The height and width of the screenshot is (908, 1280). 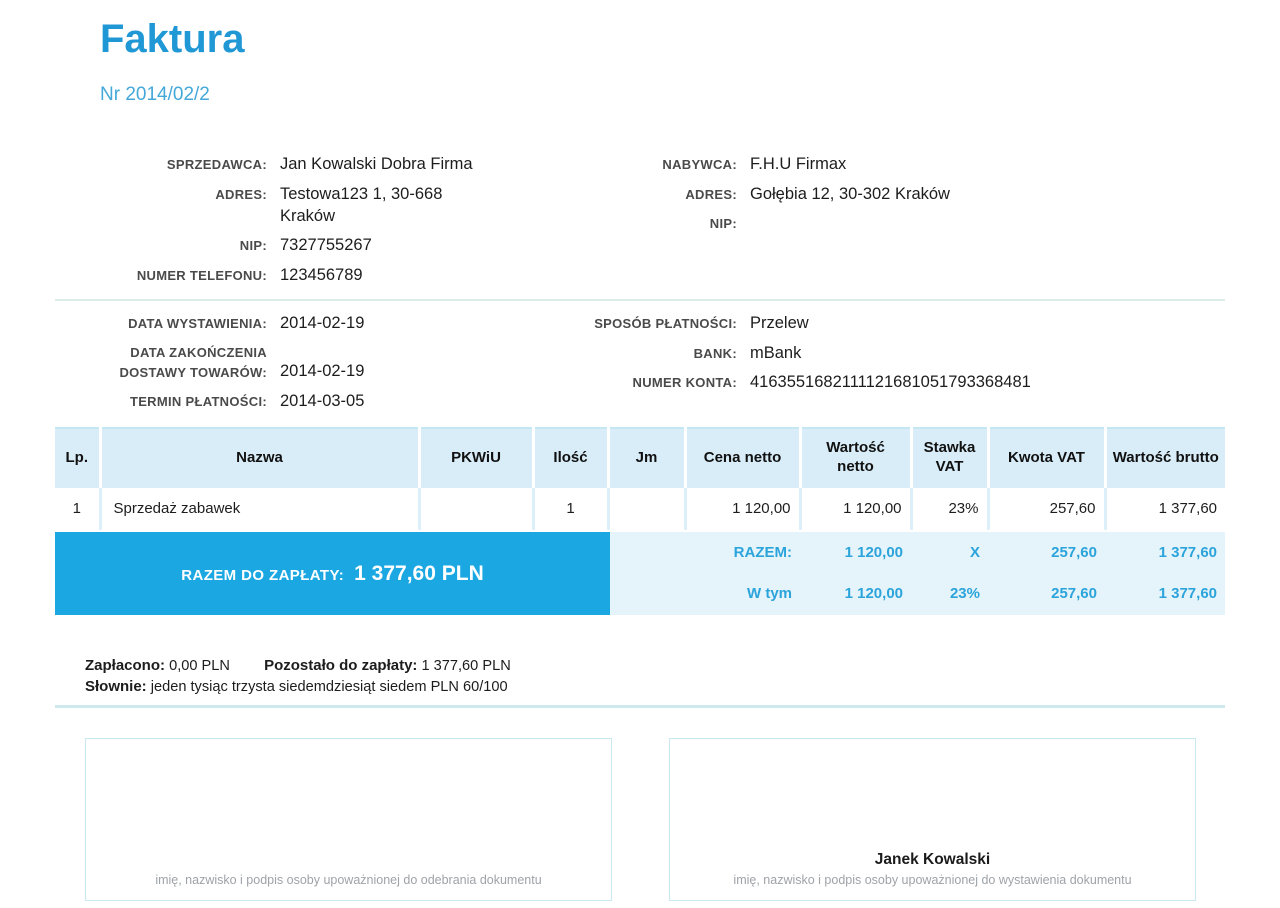 I want to click on issue-date-label: DATA WYSTAWIENIA:, so click(x=197, y=323).